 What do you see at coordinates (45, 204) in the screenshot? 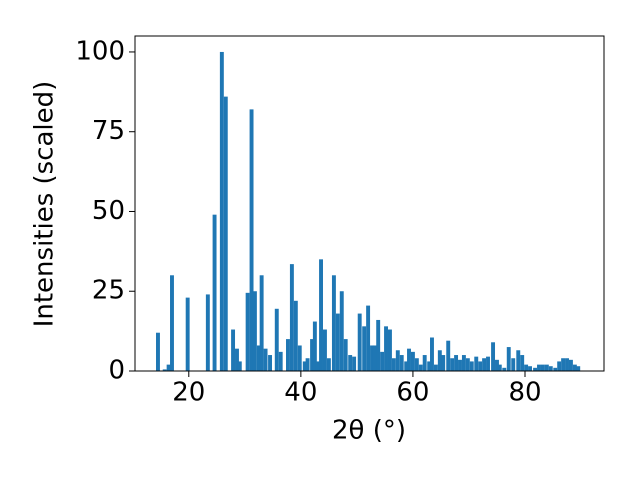
I see `y-axis-label: Intensities (scaled)` at bounding box center [45, 204].